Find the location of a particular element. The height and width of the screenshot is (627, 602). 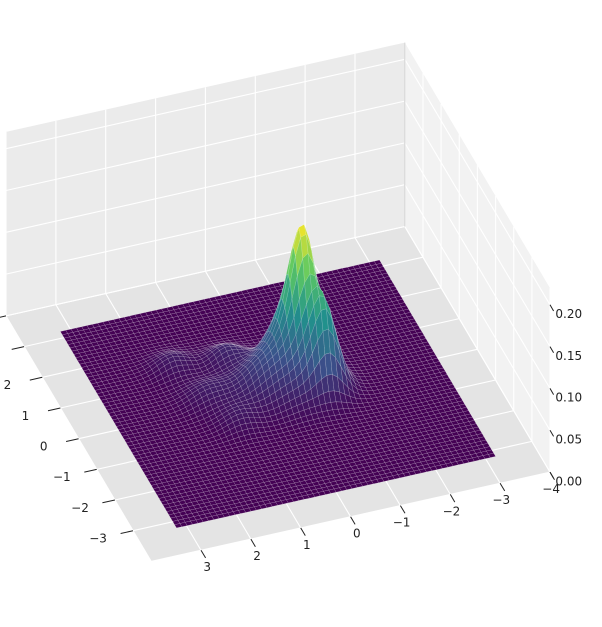

y-tick-label: −3 is located at coordinates (501, 500).